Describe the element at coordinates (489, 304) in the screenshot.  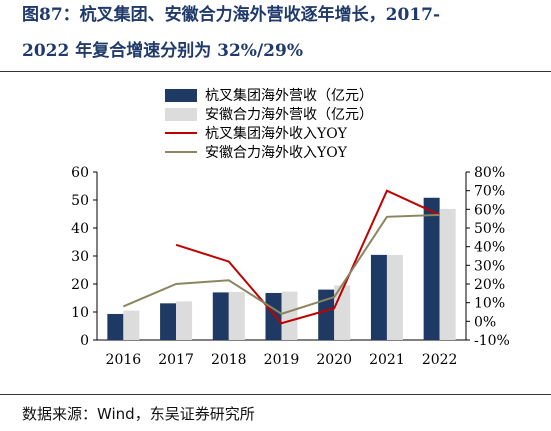
I see `y-right-tick-label: 10%` at that location.